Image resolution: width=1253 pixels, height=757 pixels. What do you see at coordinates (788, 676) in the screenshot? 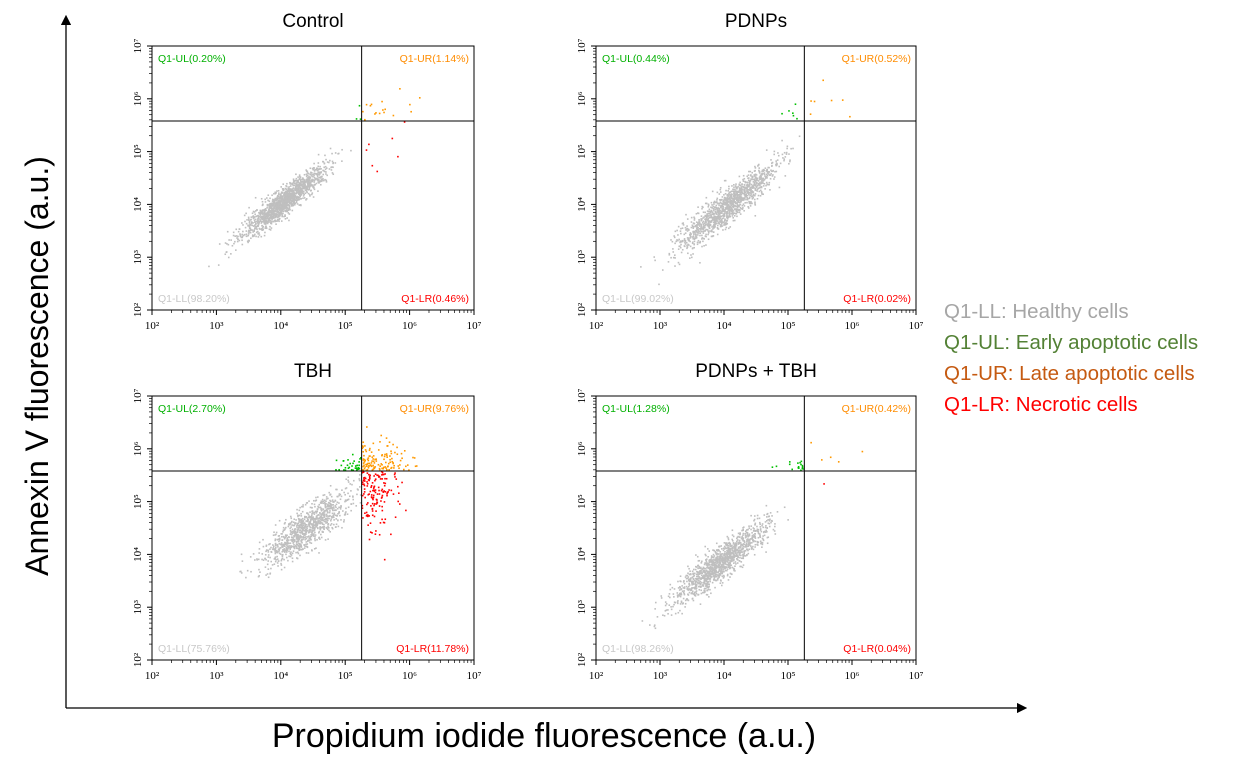
I see `x-tick-label: 10⁵` at bounding box center [788, 676].